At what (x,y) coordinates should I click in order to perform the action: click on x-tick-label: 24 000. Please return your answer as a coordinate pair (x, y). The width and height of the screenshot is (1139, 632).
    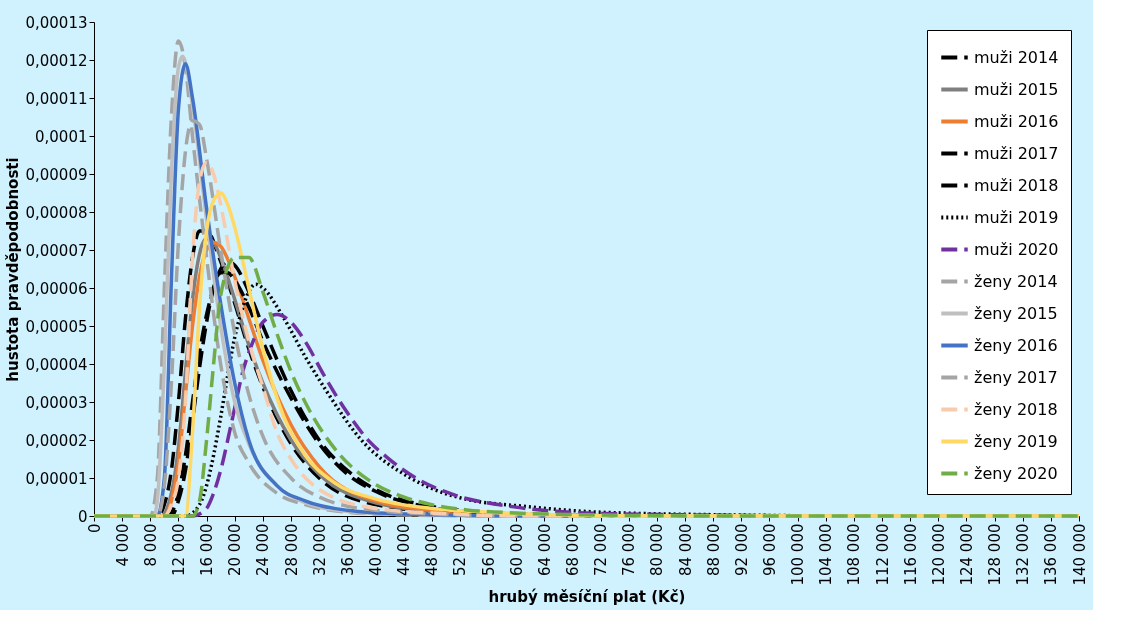
    Looking at the image, I should click on (263, 549).